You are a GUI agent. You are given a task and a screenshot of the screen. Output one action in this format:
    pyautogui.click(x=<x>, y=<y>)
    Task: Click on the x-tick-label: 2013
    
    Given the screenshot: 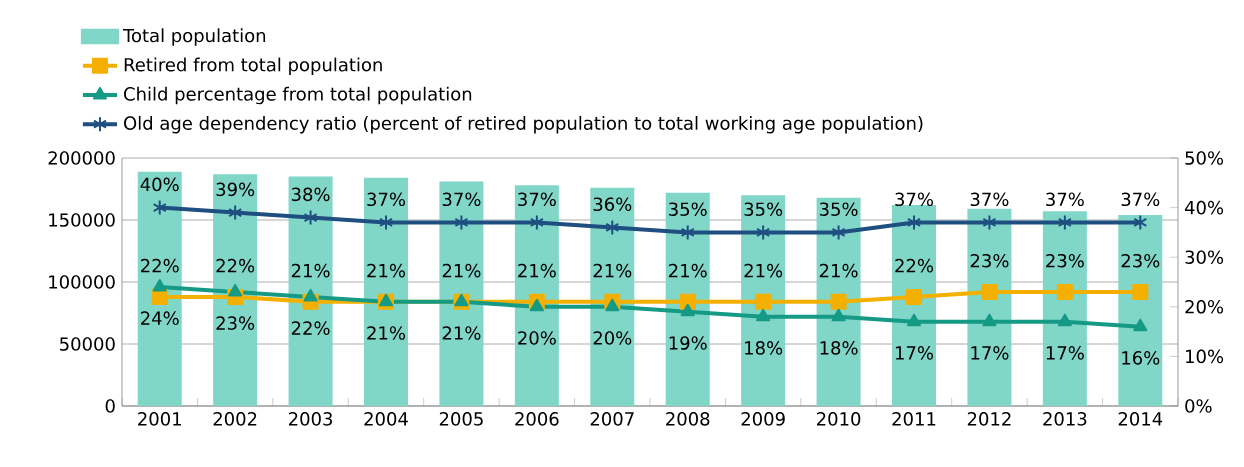 What is the action you would take?
    pyautogui.click(x=1065, y=419)
    